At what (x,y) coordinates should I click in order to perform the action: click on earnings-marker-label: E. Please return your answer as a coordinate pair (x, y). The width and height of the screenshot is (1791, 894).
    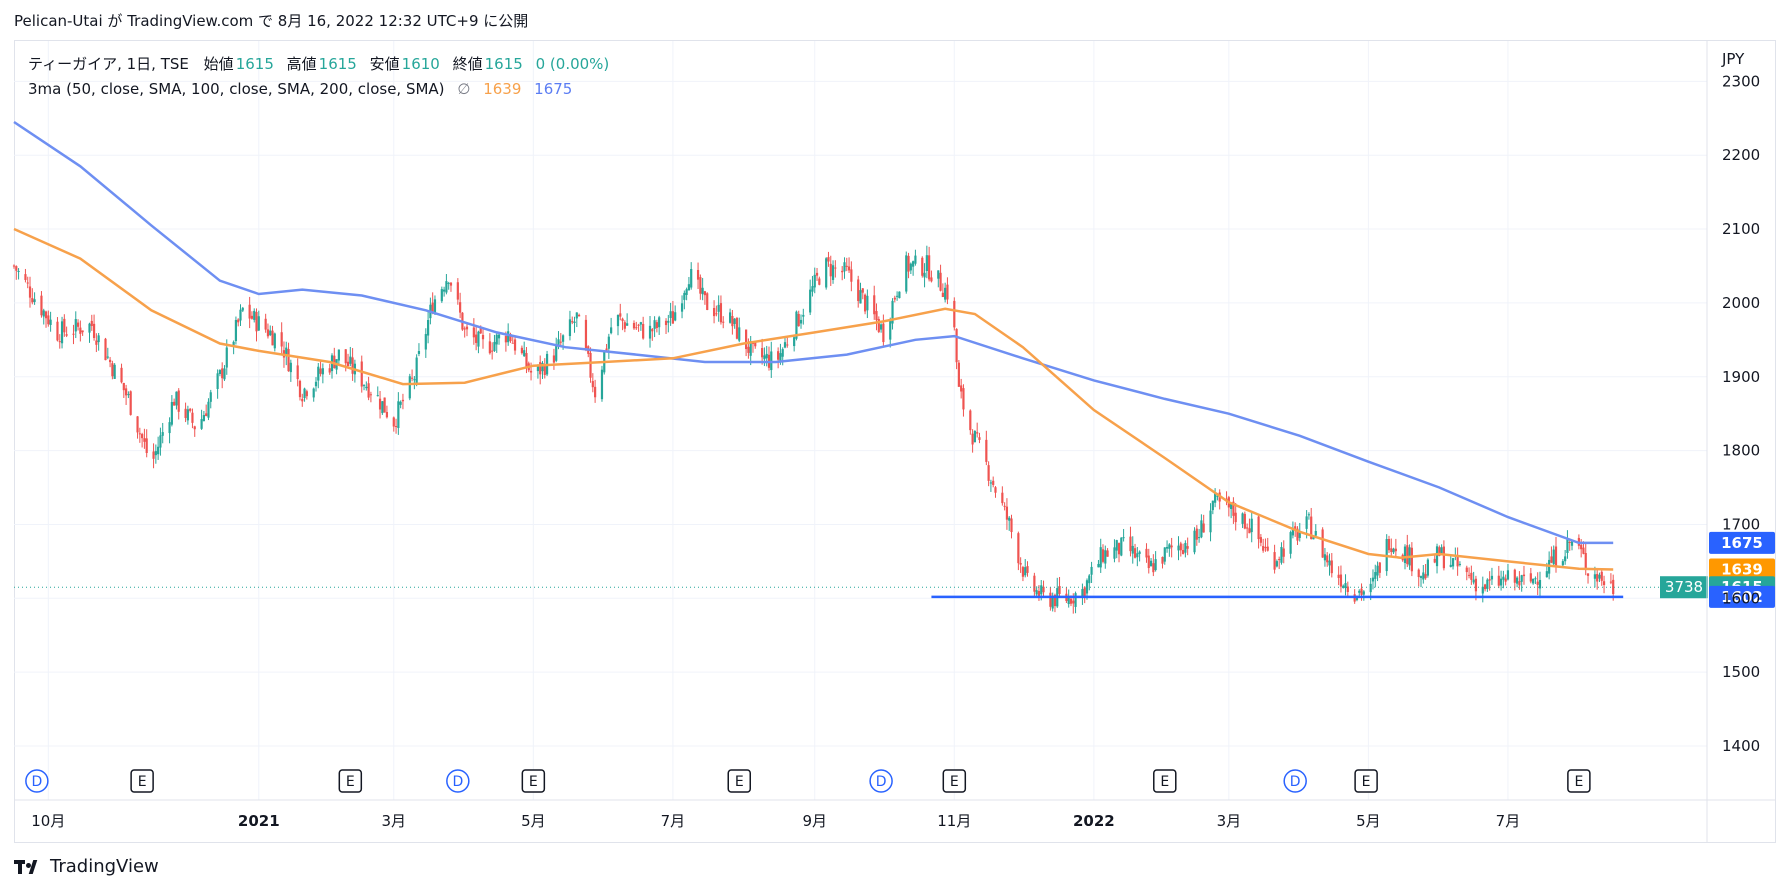
    Looking at the image, I should click on (954, 782).